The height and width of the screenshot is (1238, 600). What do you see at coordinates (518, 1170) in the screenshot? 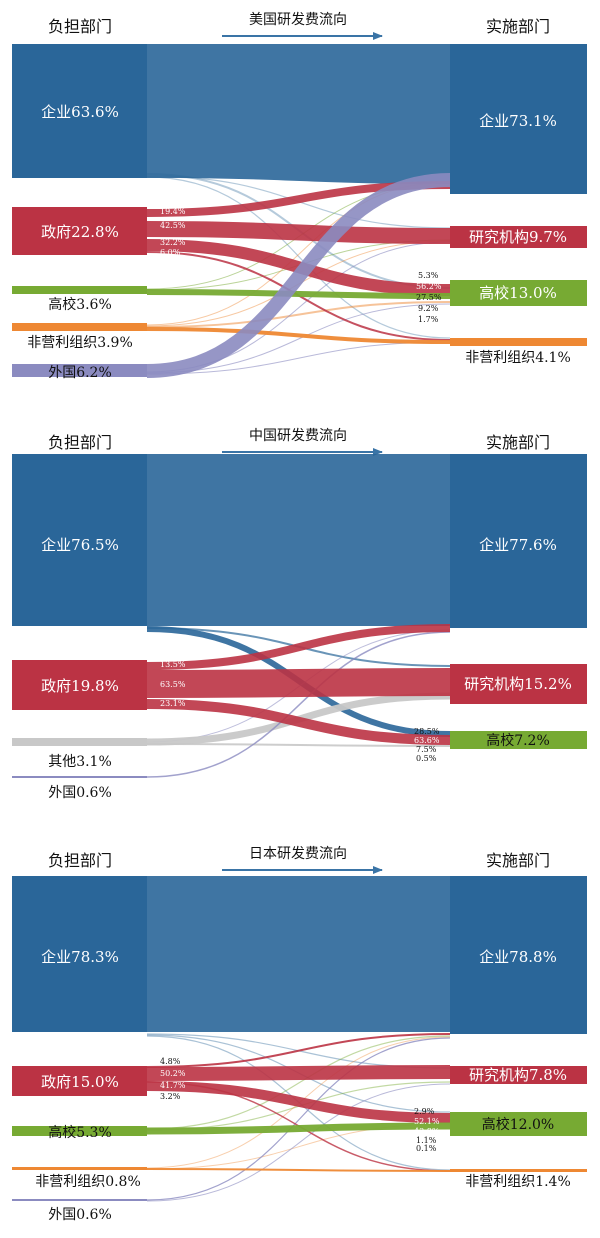
I see `node-japan-tgt-nonprofit` at bounding box center [518, 1170].